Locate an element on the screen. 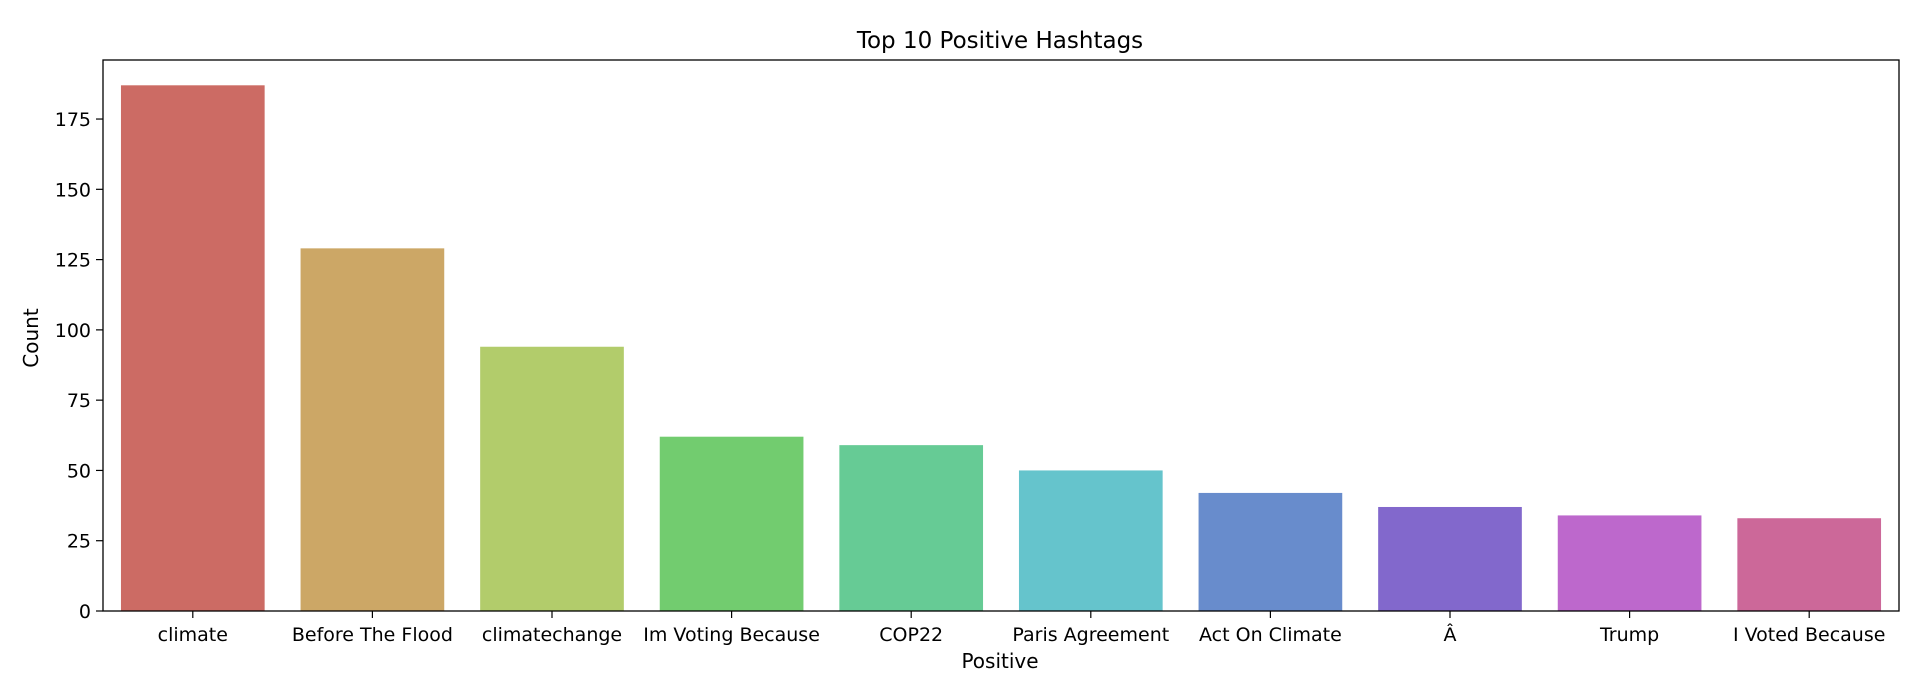 Image resolution: width=1932 pixels, height=680 pixels. x-axis-label: Positive is located at coordinates (999, 661).